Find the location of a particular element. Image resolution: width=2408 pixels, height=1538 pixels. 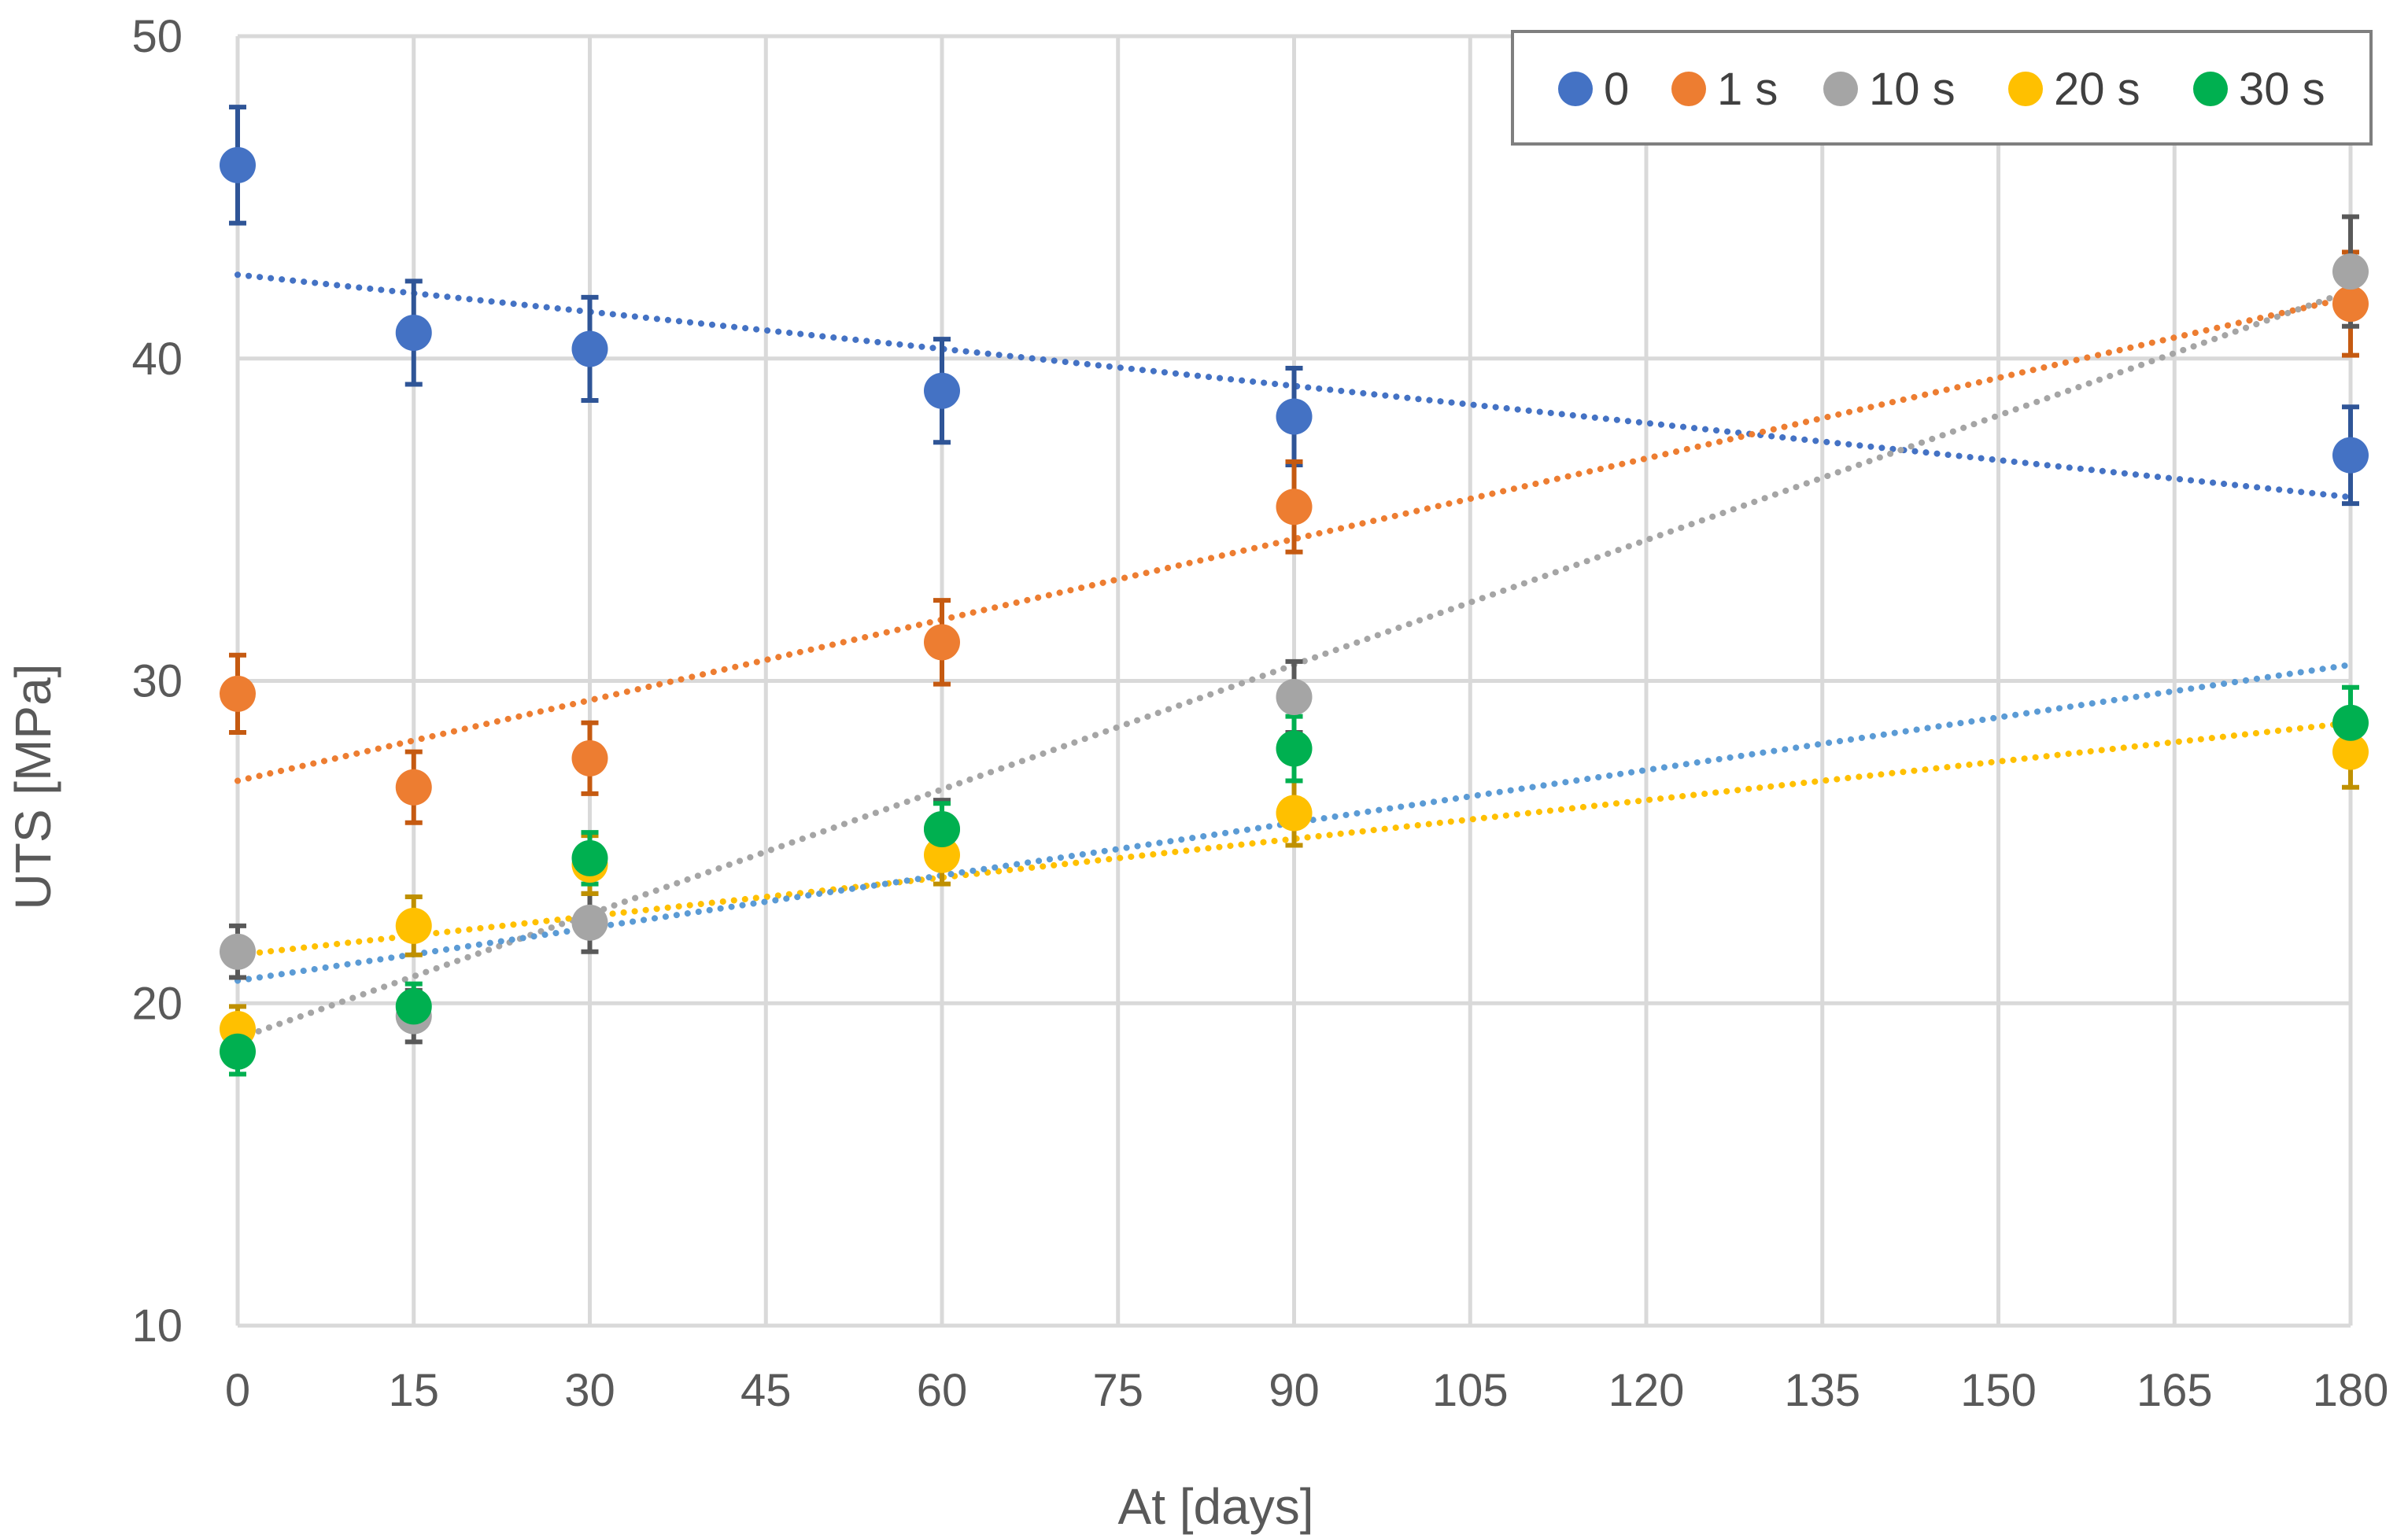

y-axis-title: UTS [MPa] is located at coordinates (33, 787).